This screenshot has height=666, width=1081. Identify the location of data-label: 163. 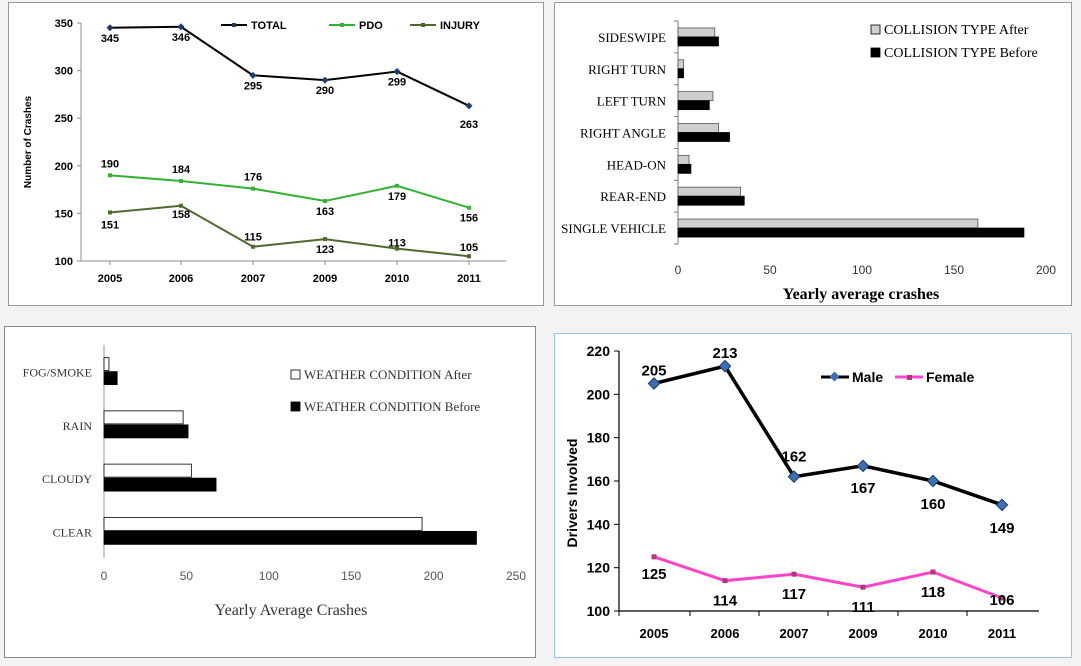
(325, 212).